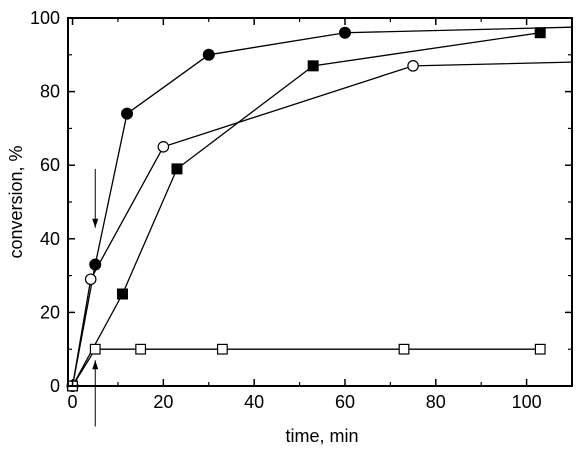  I want to click on y-tick-label: 100, so click(45, 18).